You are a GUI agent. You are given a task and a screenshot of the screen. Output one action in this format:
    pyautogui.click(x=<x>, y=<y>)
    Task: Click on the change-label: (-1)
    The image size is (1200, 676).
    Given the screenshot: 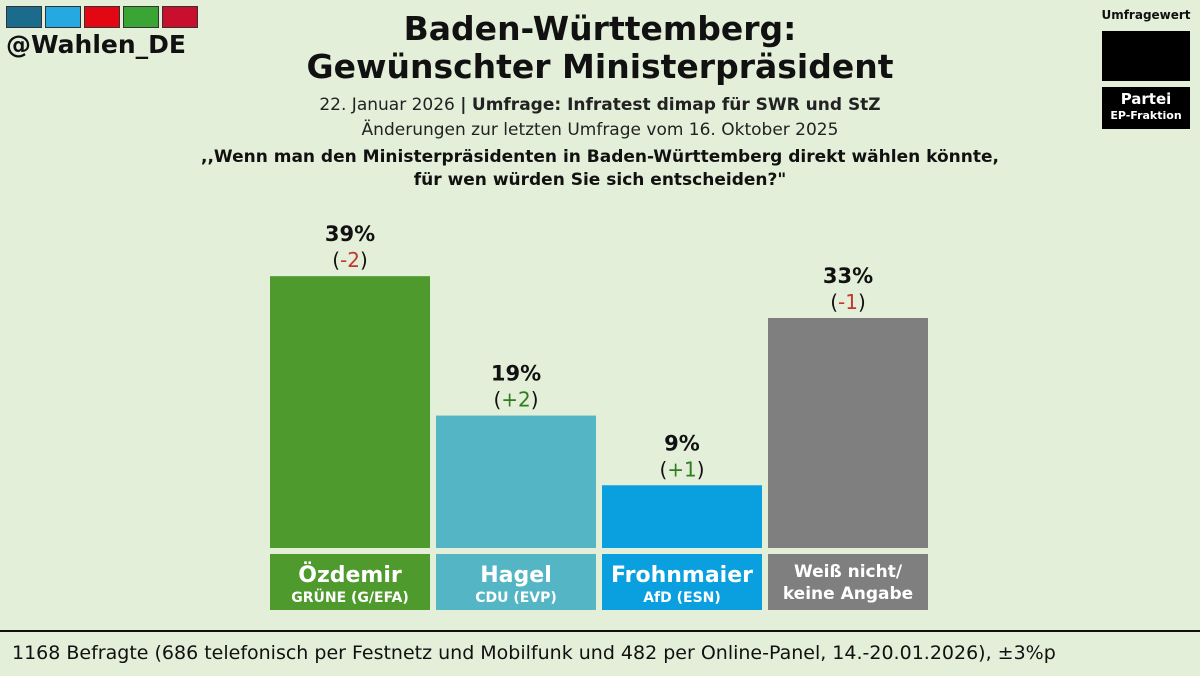 What is the action you would take?
    pyautogui.click(x=848, y=302)
    